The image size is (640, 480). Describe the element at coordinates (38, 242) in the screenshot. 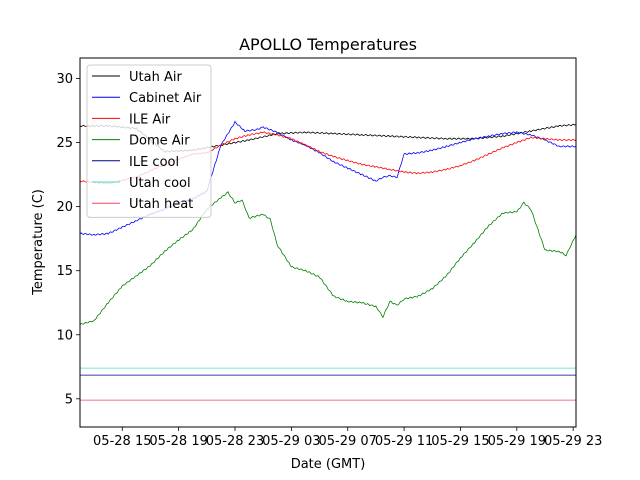

I see `y-axis-label: Temperature (C)` at that location.